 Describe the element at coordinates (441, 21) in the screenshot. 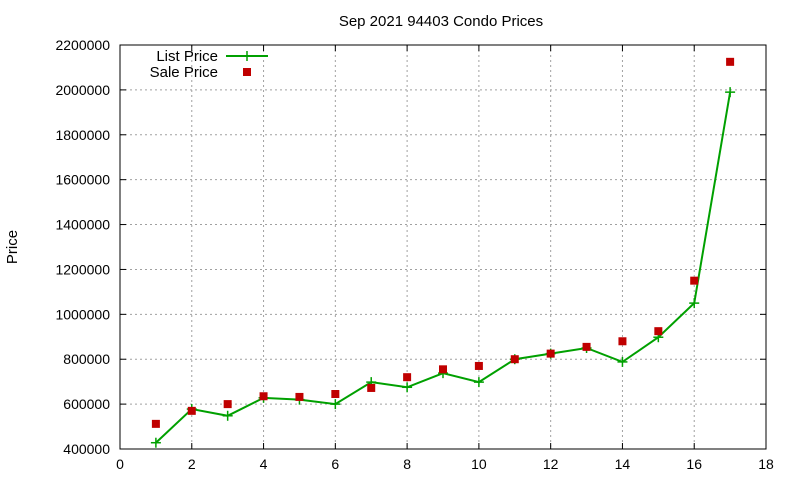

I see `chart-title: Sep 2021 94403 Condo Prices` at that location.